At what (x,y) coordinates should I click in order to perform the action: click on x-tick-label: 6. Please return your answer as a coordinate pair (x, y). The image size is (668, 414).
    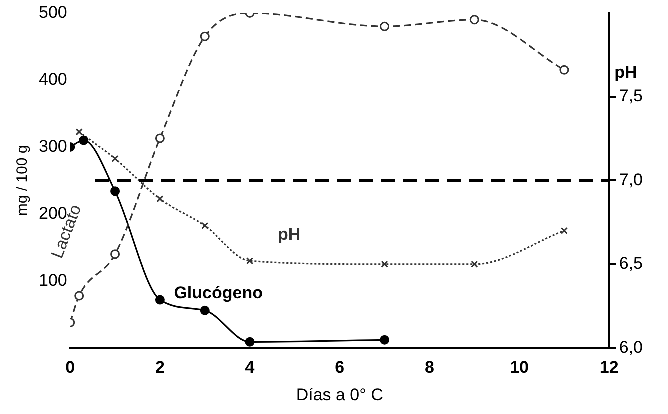
    Looking at the image, I should click on (340, 368).